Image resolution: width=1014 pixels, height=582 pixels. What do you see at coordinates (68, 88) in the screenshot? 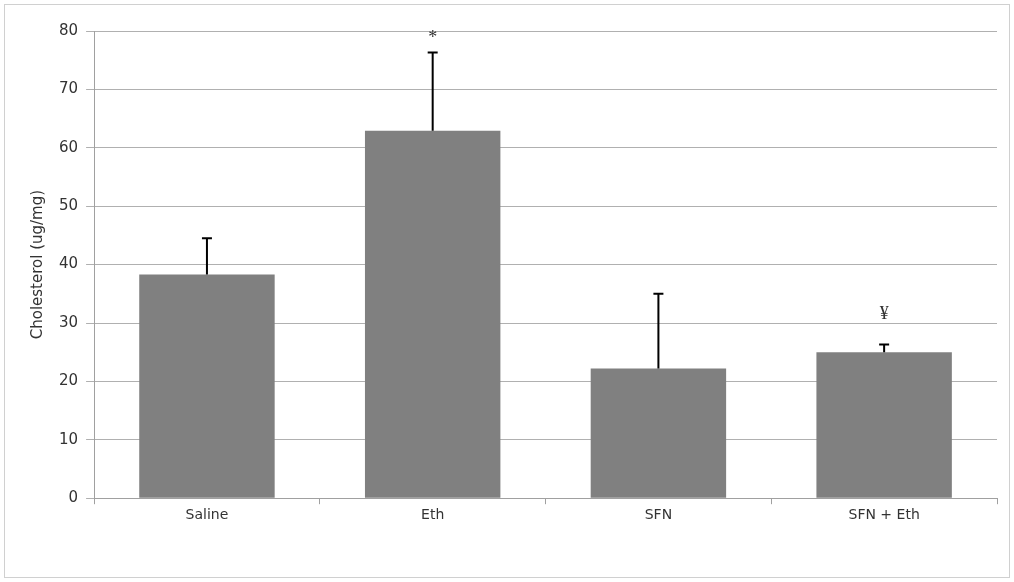
I see `y-tick-label: 70` at bounding box center [68, 88].